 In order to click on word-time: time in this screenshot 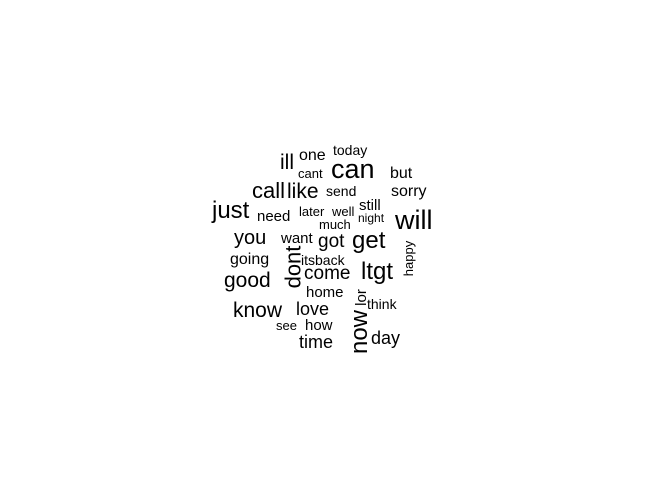, I will do `click(316, 342)`.